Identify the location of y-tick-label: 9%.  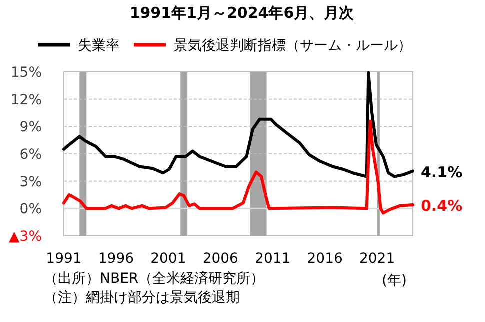
(31, 128).